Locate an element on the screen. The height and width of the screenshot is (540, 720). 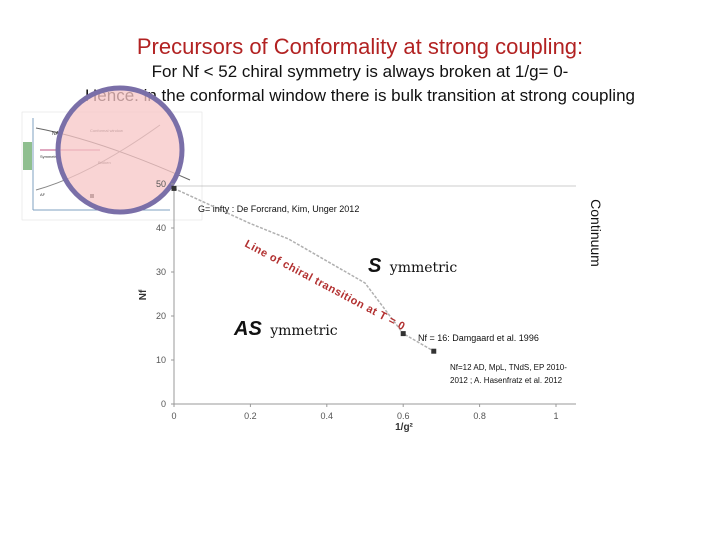
data-points is located at coordinates (304, 269).